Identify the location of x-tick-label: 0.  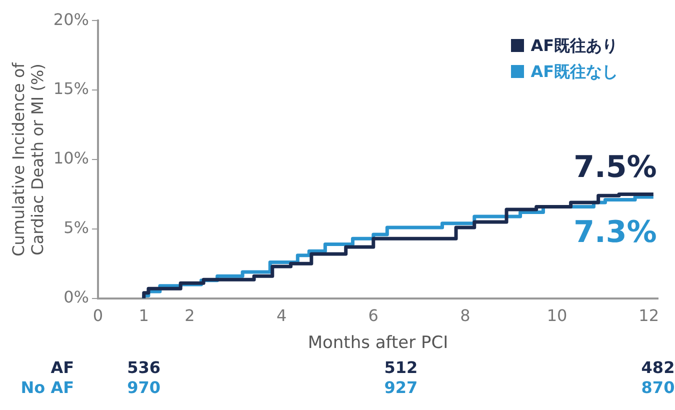
(98, 316).